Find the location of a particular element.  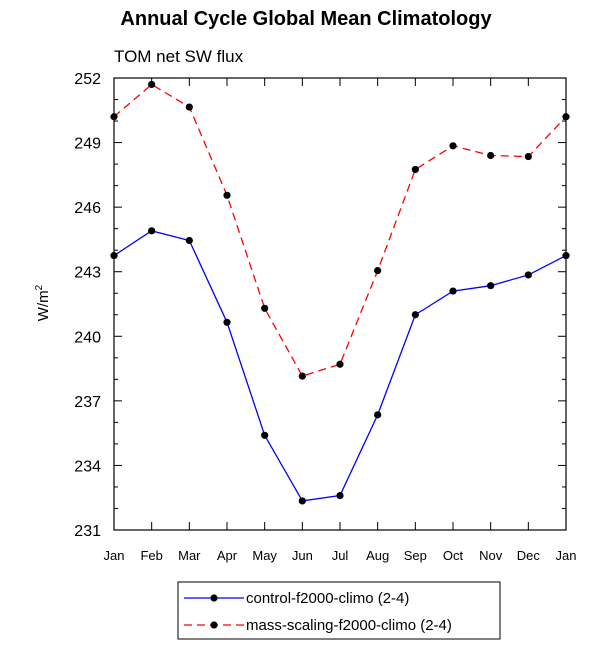

x-tick-label: Nov is located at coordinates (491, 555).